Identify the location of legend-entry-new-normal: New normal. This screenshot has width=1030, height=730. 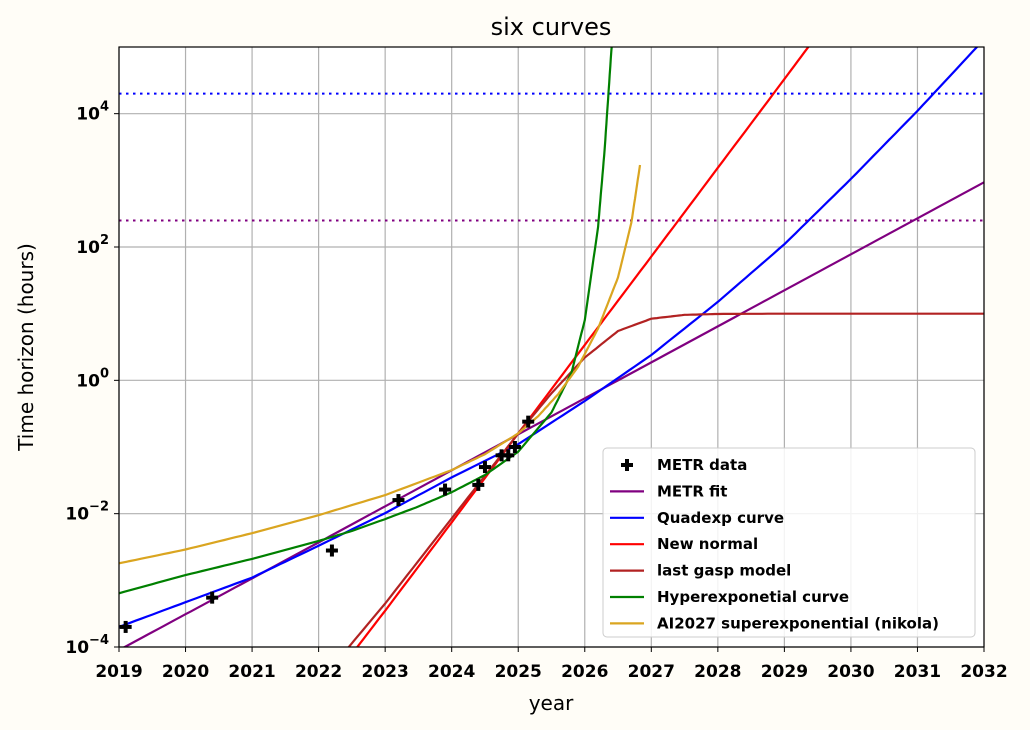
(684, 544).